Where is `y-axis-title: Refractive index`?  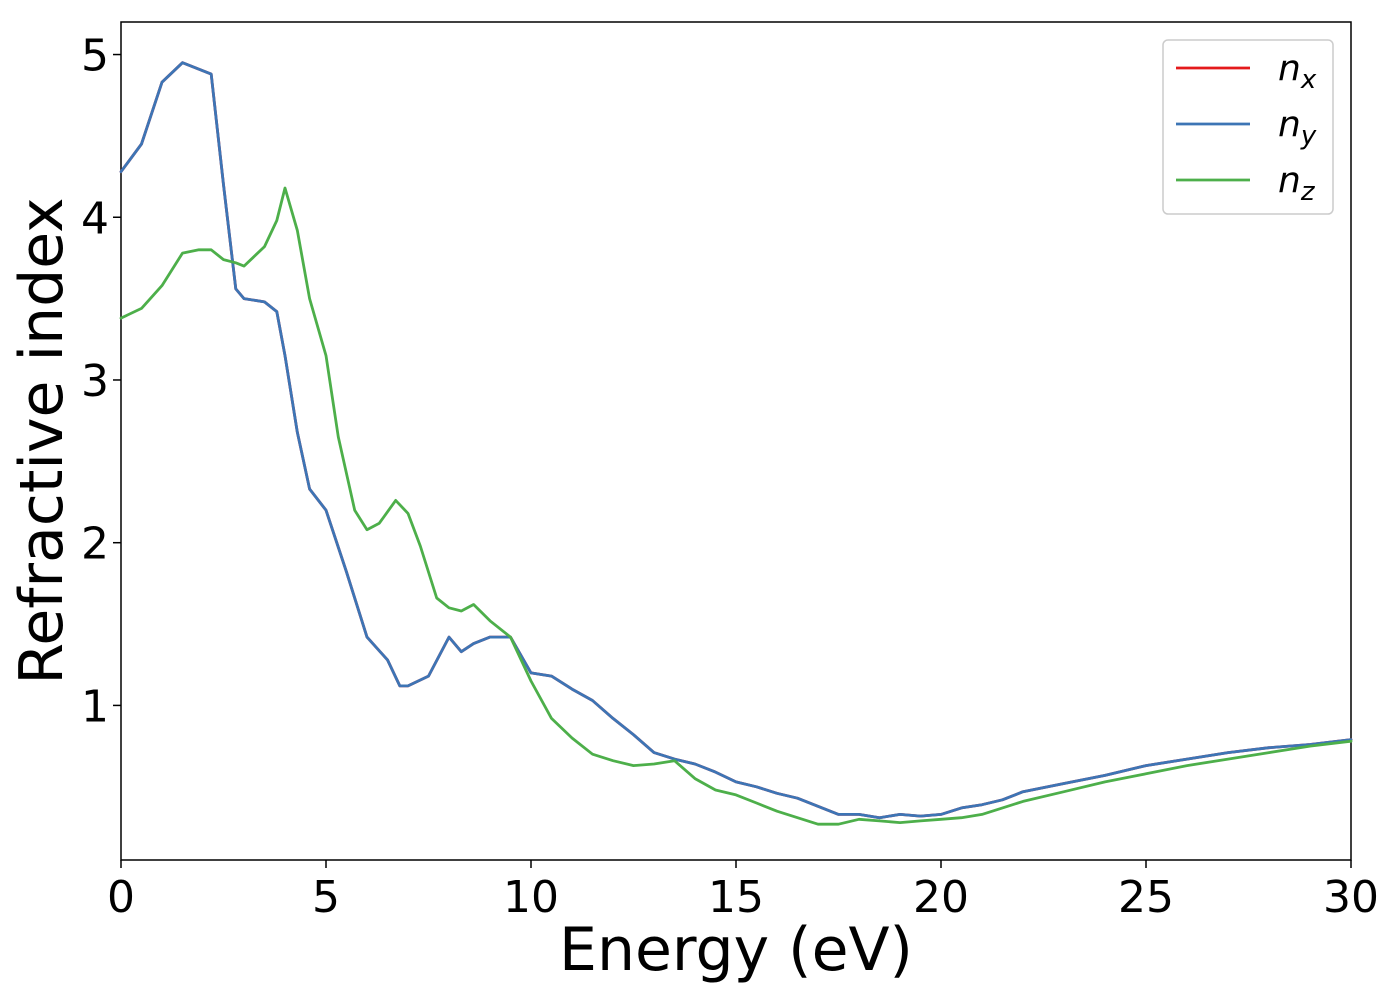 y-axis-title: Refractive index is located at coordinates (42, 440).